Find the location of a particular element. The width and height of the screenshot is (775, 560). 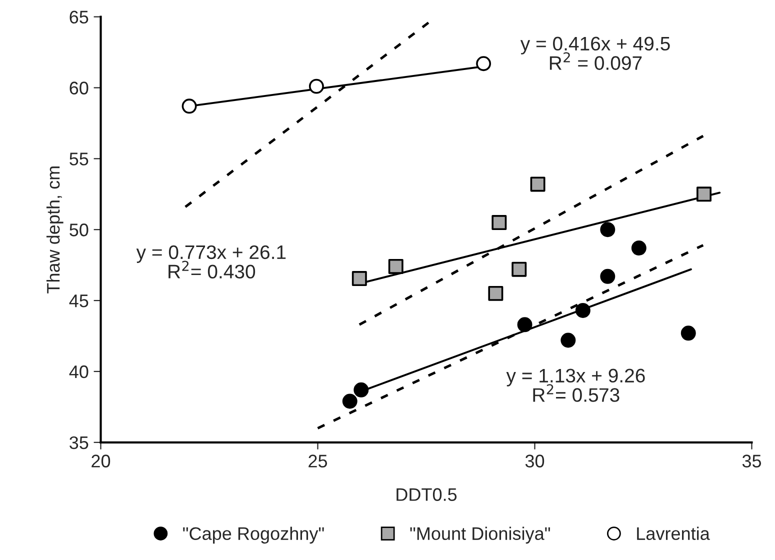

y-axis-title: Thaw depth, cm is located at coordinates (55, 230).